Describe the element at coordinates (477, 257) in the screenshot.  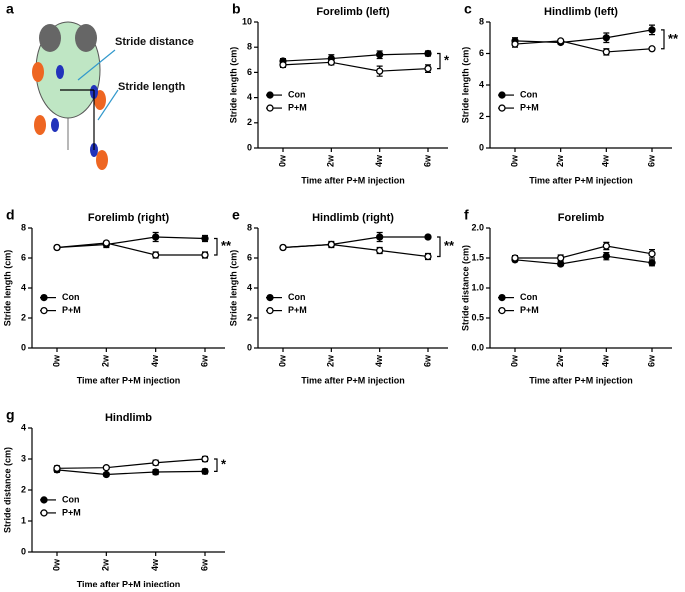
I see `y-tick-label: 1.5` at that location.